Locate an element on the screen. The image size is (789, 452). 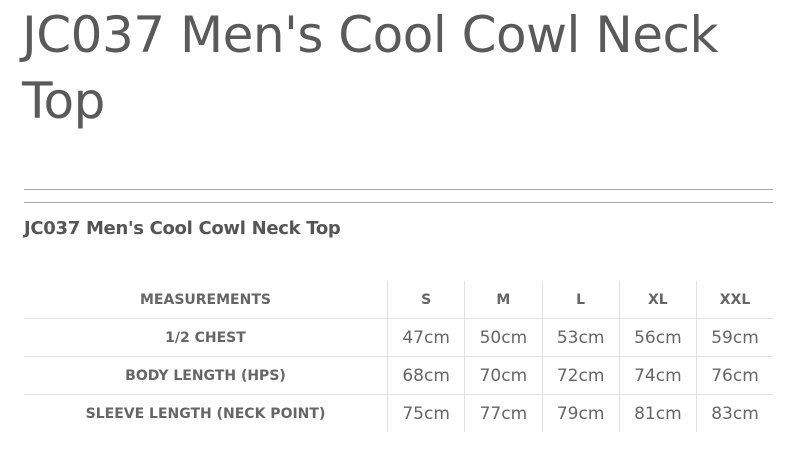
row-label: BODY LENGTH (HPS) is located at coordinates (206, 375).